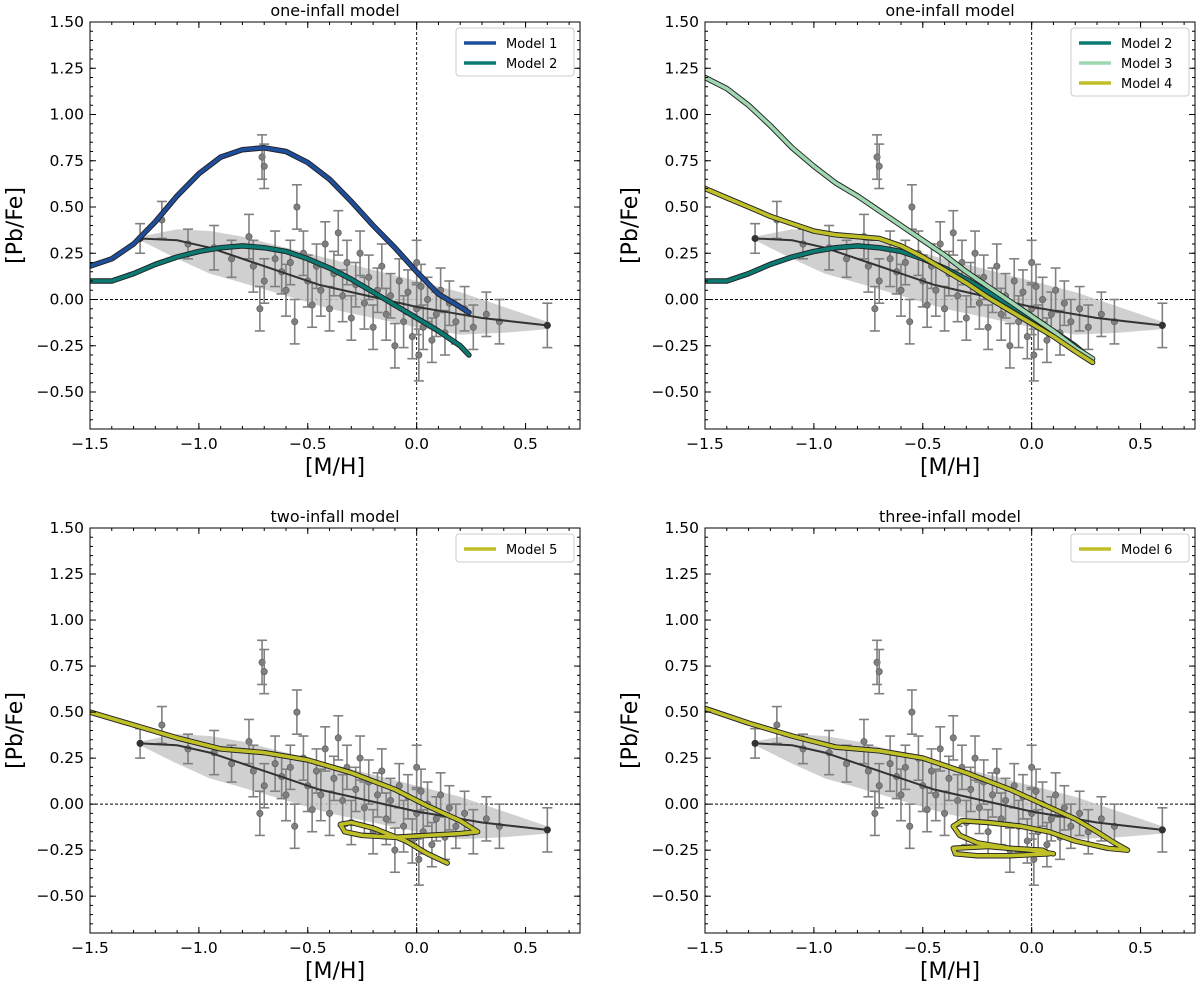  I want to click on series-model-3-line, so click(900, 218).